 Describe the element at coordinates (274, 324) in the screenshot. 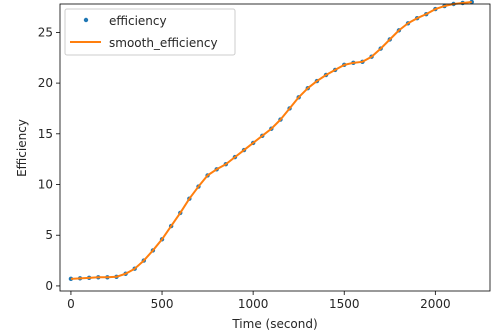

I see `x-axis-label: Time (second)` at that location.